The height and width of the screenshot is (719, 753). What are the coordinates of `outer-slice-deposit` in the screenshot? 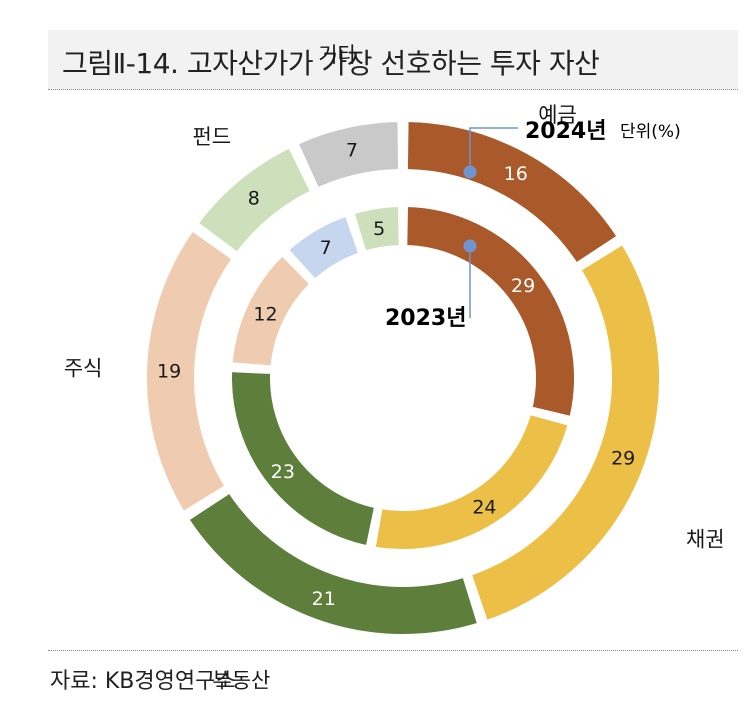 It's located at (512, 192).